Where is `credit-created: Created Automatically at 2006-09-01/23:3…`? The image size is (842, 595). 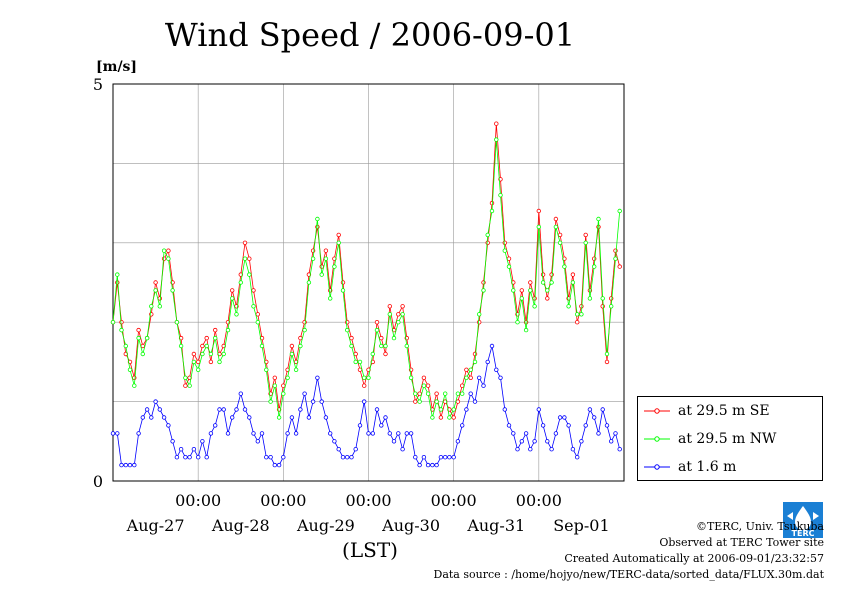 credit-created: Created Automatically at 2006-09-01/23:3… is located at coordinates (694, 558).